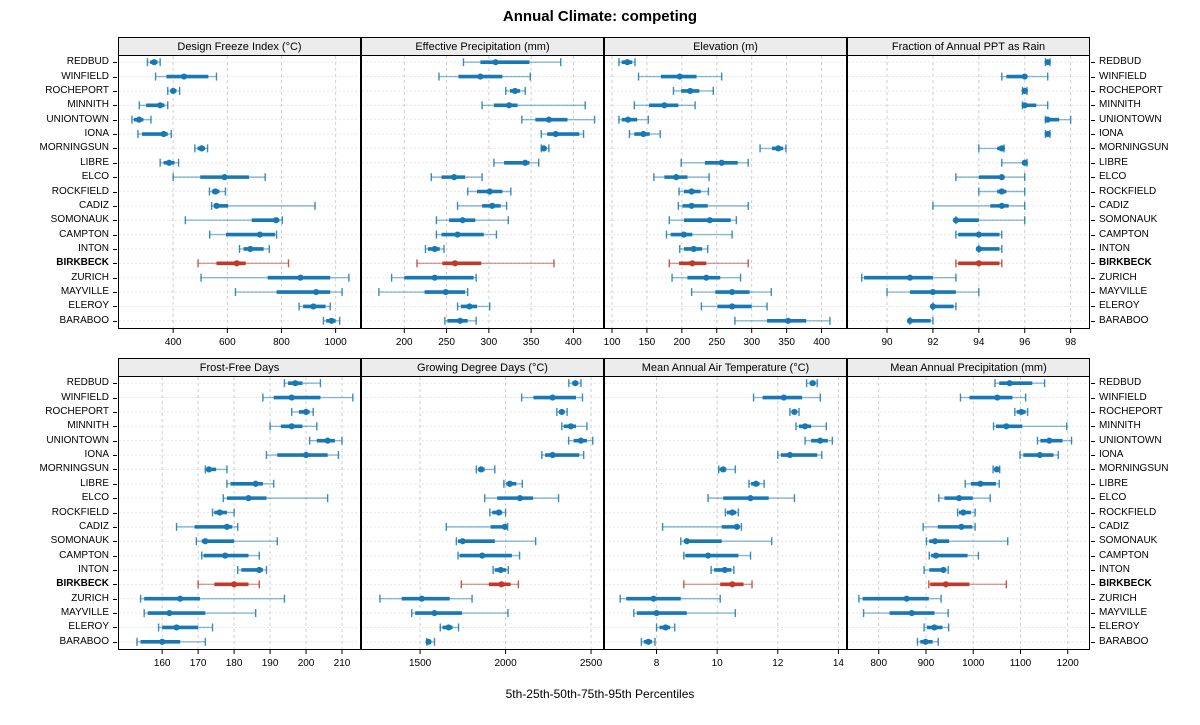  I want to click on row-label-libre: LIBRE, so click(1113, 162).